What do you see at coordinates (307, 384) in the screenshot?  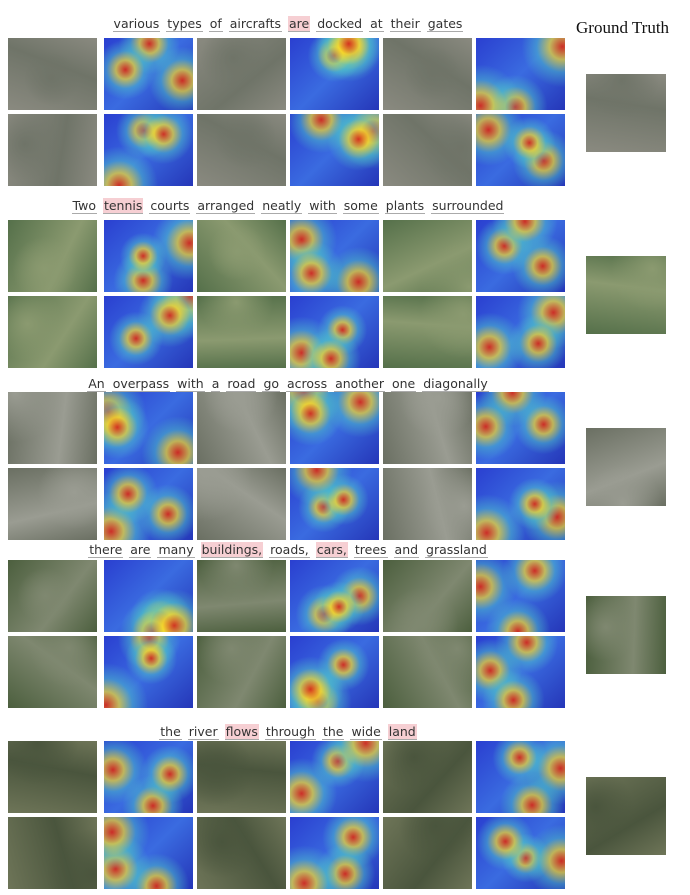 I see `caption-word: across` at bounding box center [307, 384].